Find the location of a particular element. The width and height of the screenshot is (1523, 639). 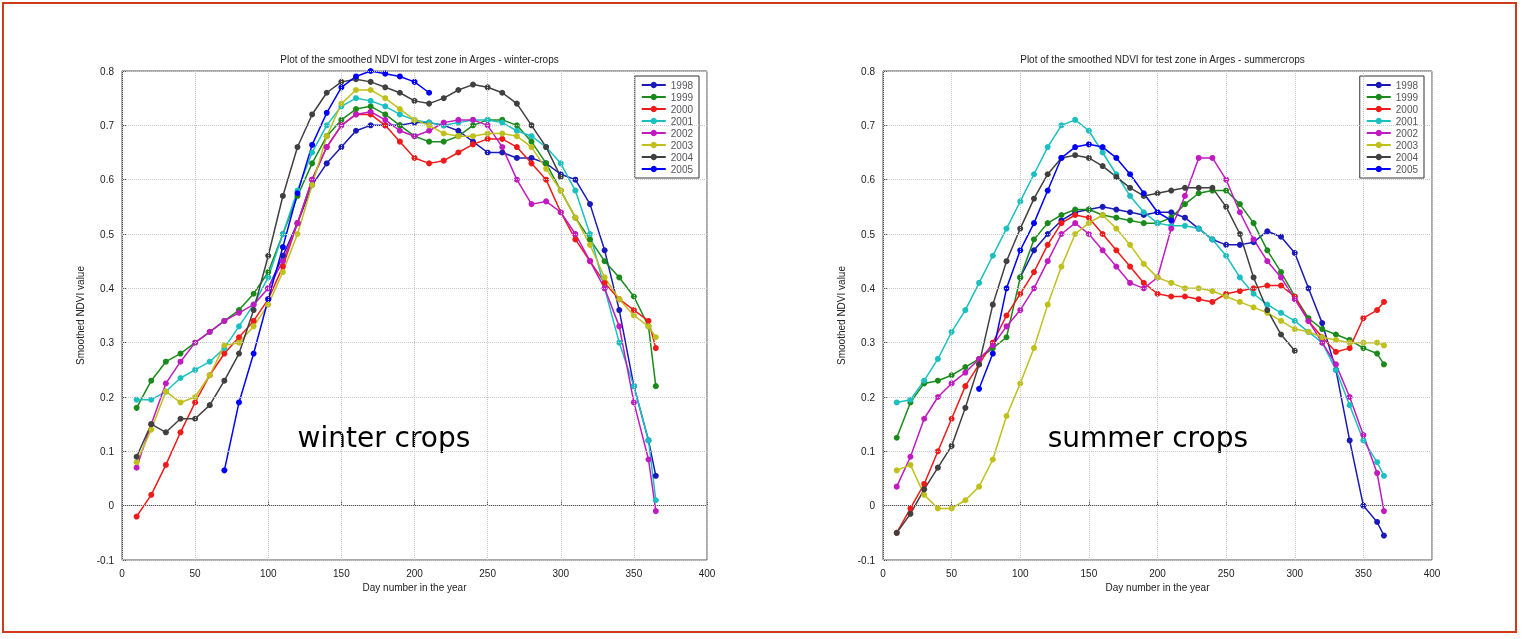

annotation: winter crops is located at coordinates (384, 437).